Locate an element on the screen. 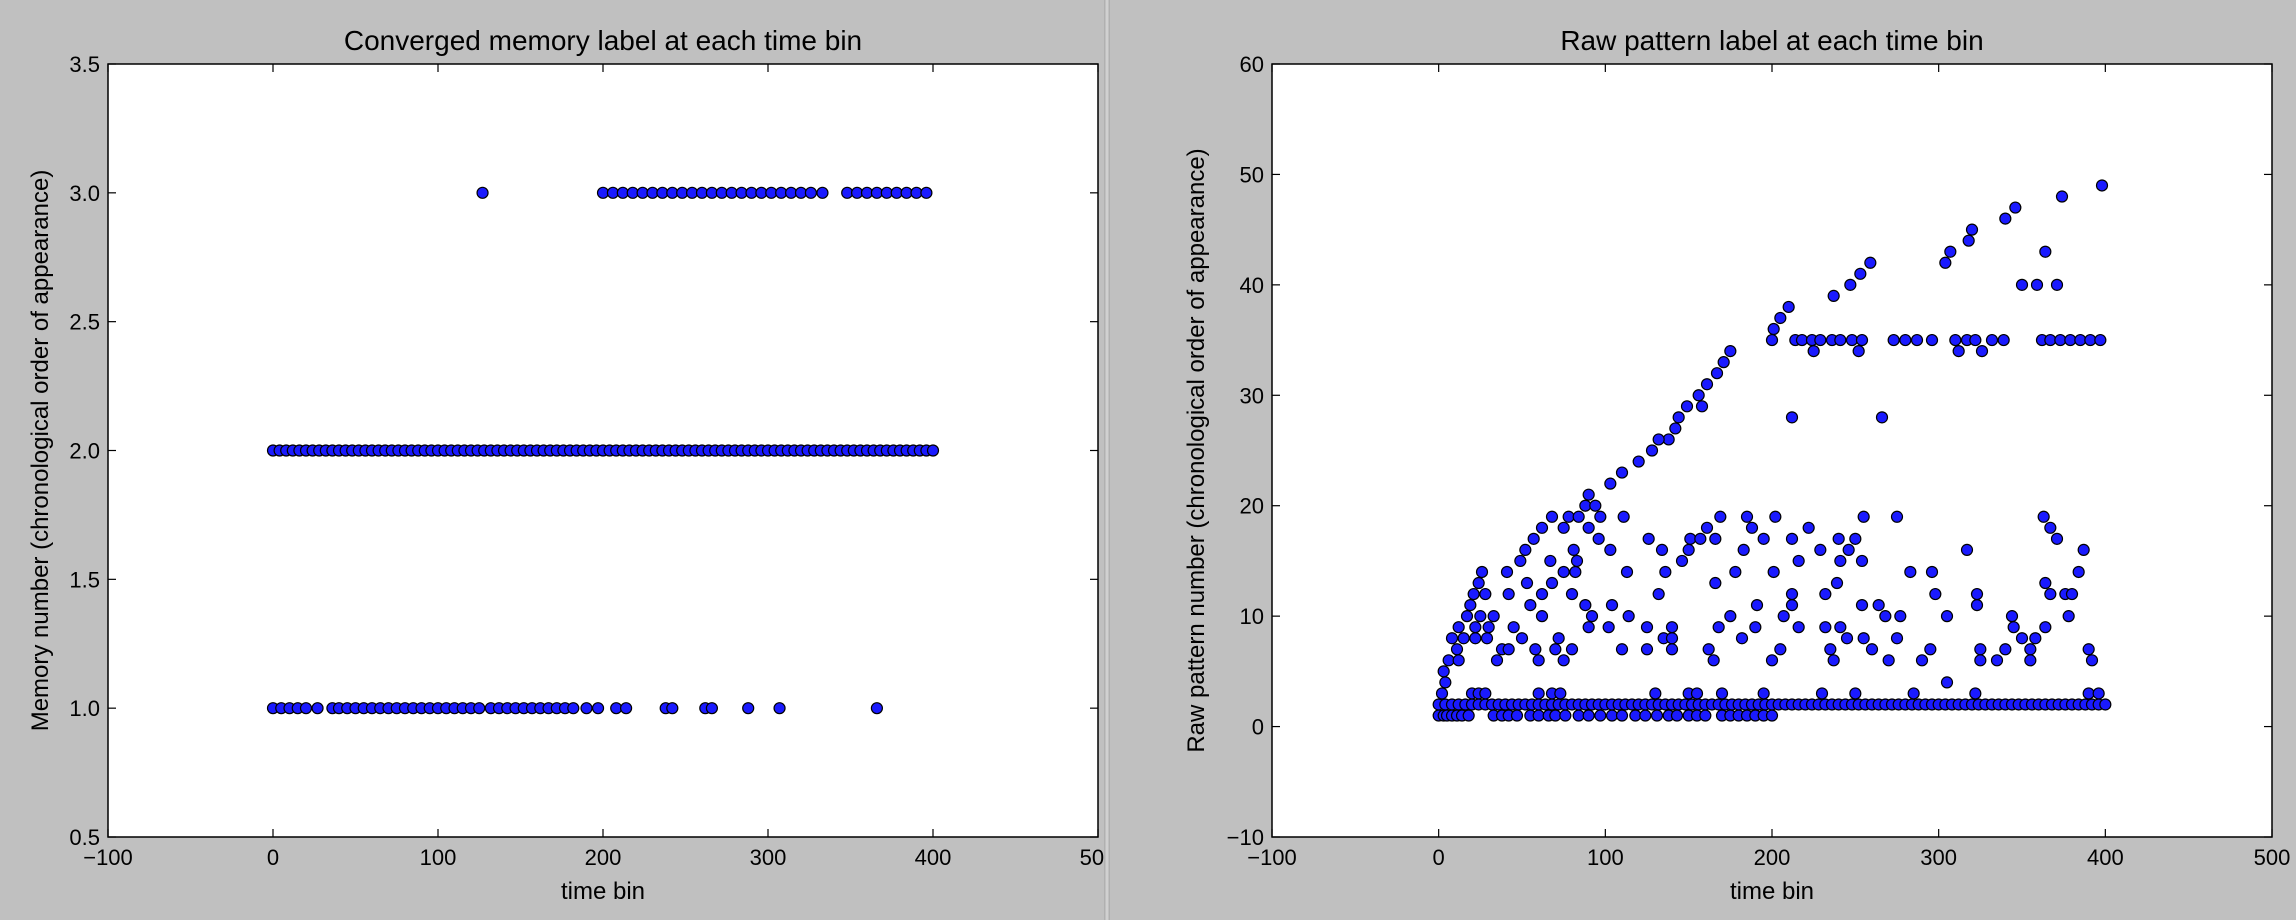  x-tick-label: 0 is located at coordinates (1439, 857).